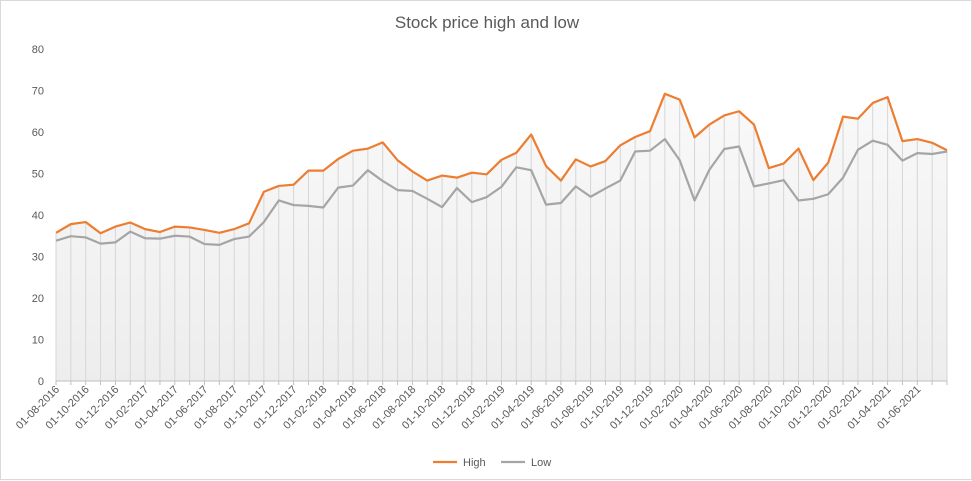 This screenshot has width=972, height=481. What do you see at coordinates (38, 258) in the screenshot?
I see `y-tick-label: 30` at bounding box center [38, 258].